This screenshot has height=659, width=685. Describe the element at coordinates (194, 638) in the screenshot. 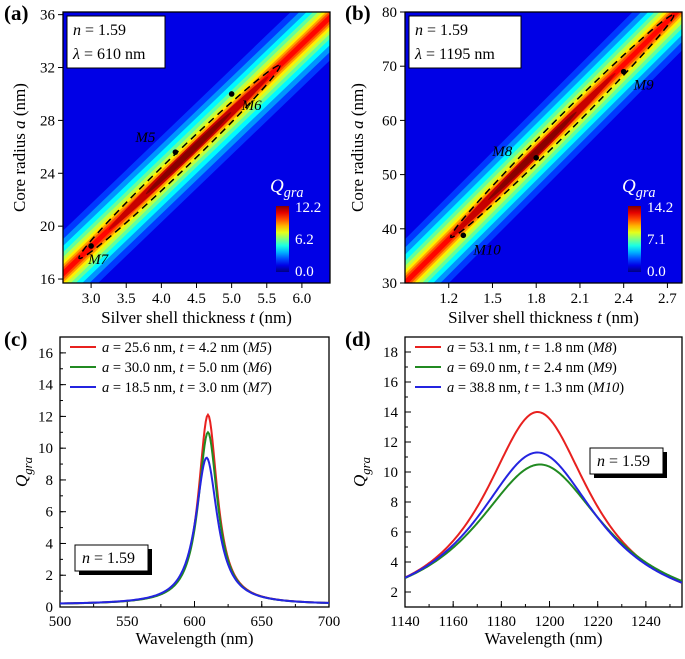

I see `x-axis-title: Wavelength (nm)` at that location.